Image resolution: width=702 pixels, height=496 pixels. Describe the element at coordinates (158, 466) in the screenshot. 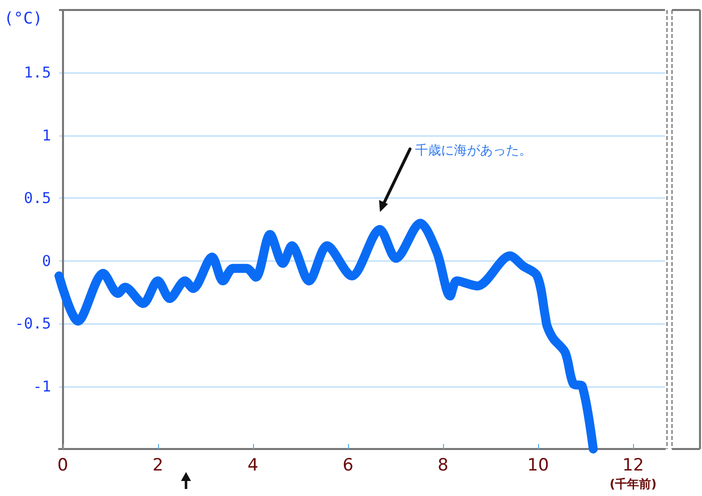

I see `x-tick-label: 2` at that location.